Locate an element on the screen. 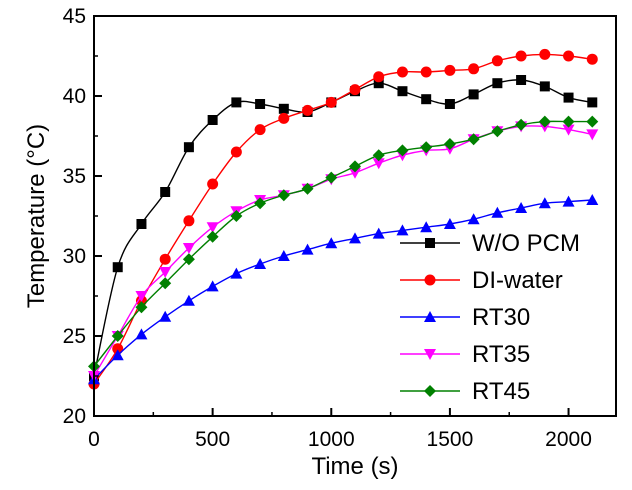  y-tick-label-0: 20 is located at coordinates (74, 416).